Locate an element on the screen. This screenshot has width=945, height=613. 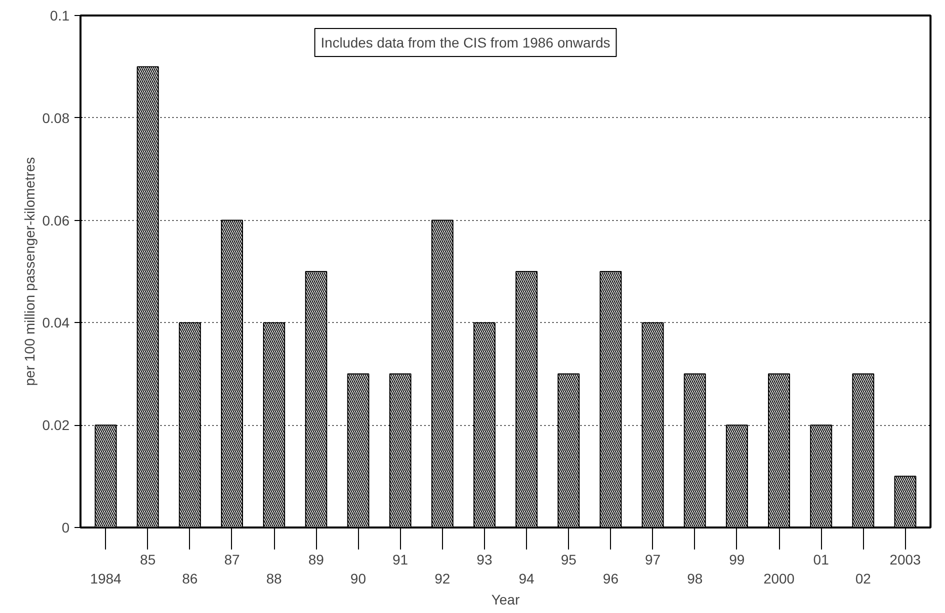
x-tick-label: 96 is located at coordinates (610, 578).